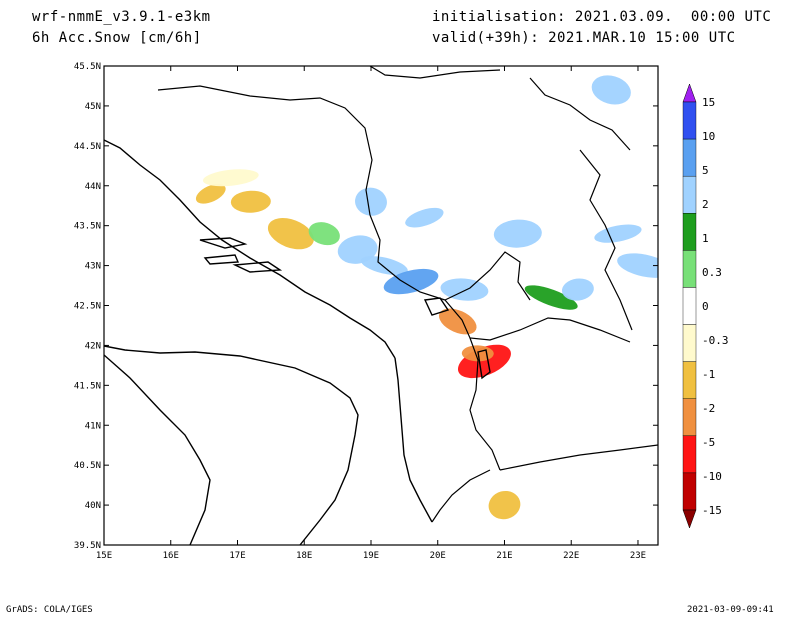 This screenshot has width=800, height=618. I want to click on legend-label: 0.3, so click(712, 272).